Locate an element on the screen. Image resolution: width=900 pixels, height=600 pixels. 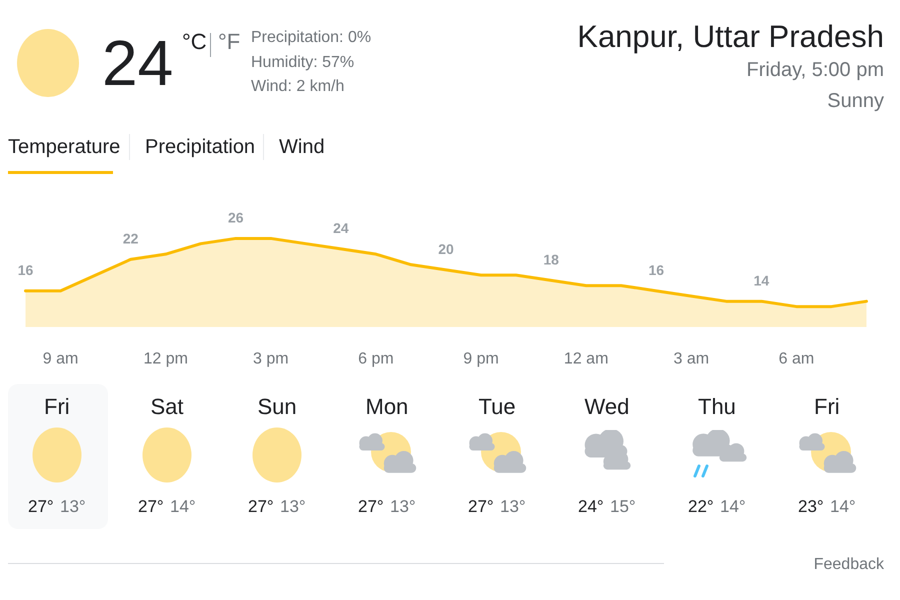
text: 24° is located at coordinates (591, 506).